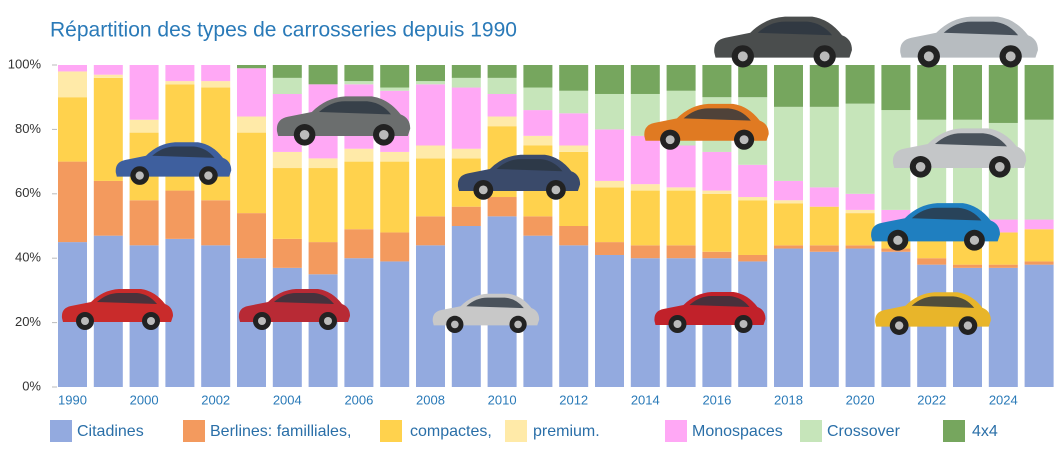  Describe the element at coordinates (28, 192) in the screenshot. I see `y-tick-label: 60%` at that location.